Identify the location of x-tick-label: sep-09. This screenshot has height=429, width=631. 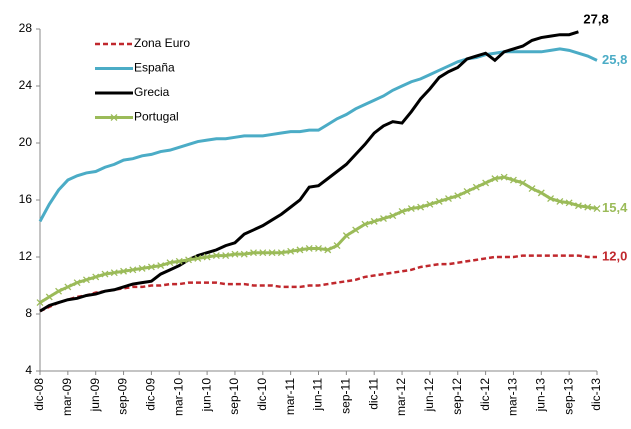
(123, 396).